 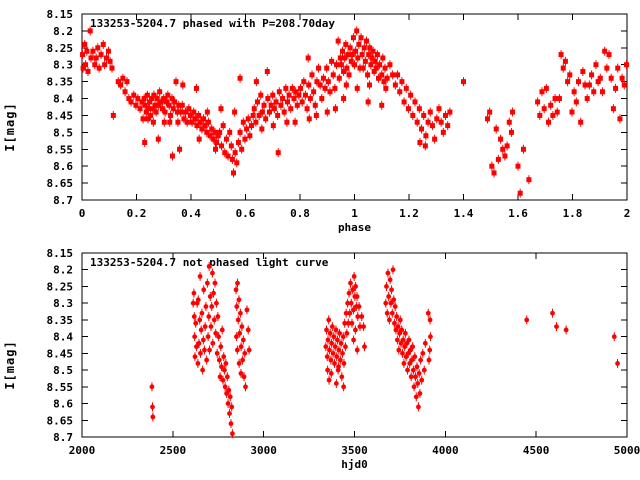 What do you see at coordinates (60, 48) in the screenshot?
I see `y-tick-label: 8.25` at bounding box center [60, 48].